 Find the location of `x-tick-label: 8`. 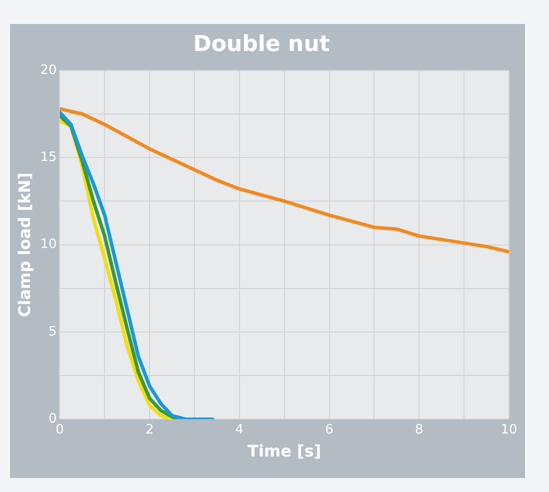

x-tick-label: 8 is located at coordinates (419, 430).